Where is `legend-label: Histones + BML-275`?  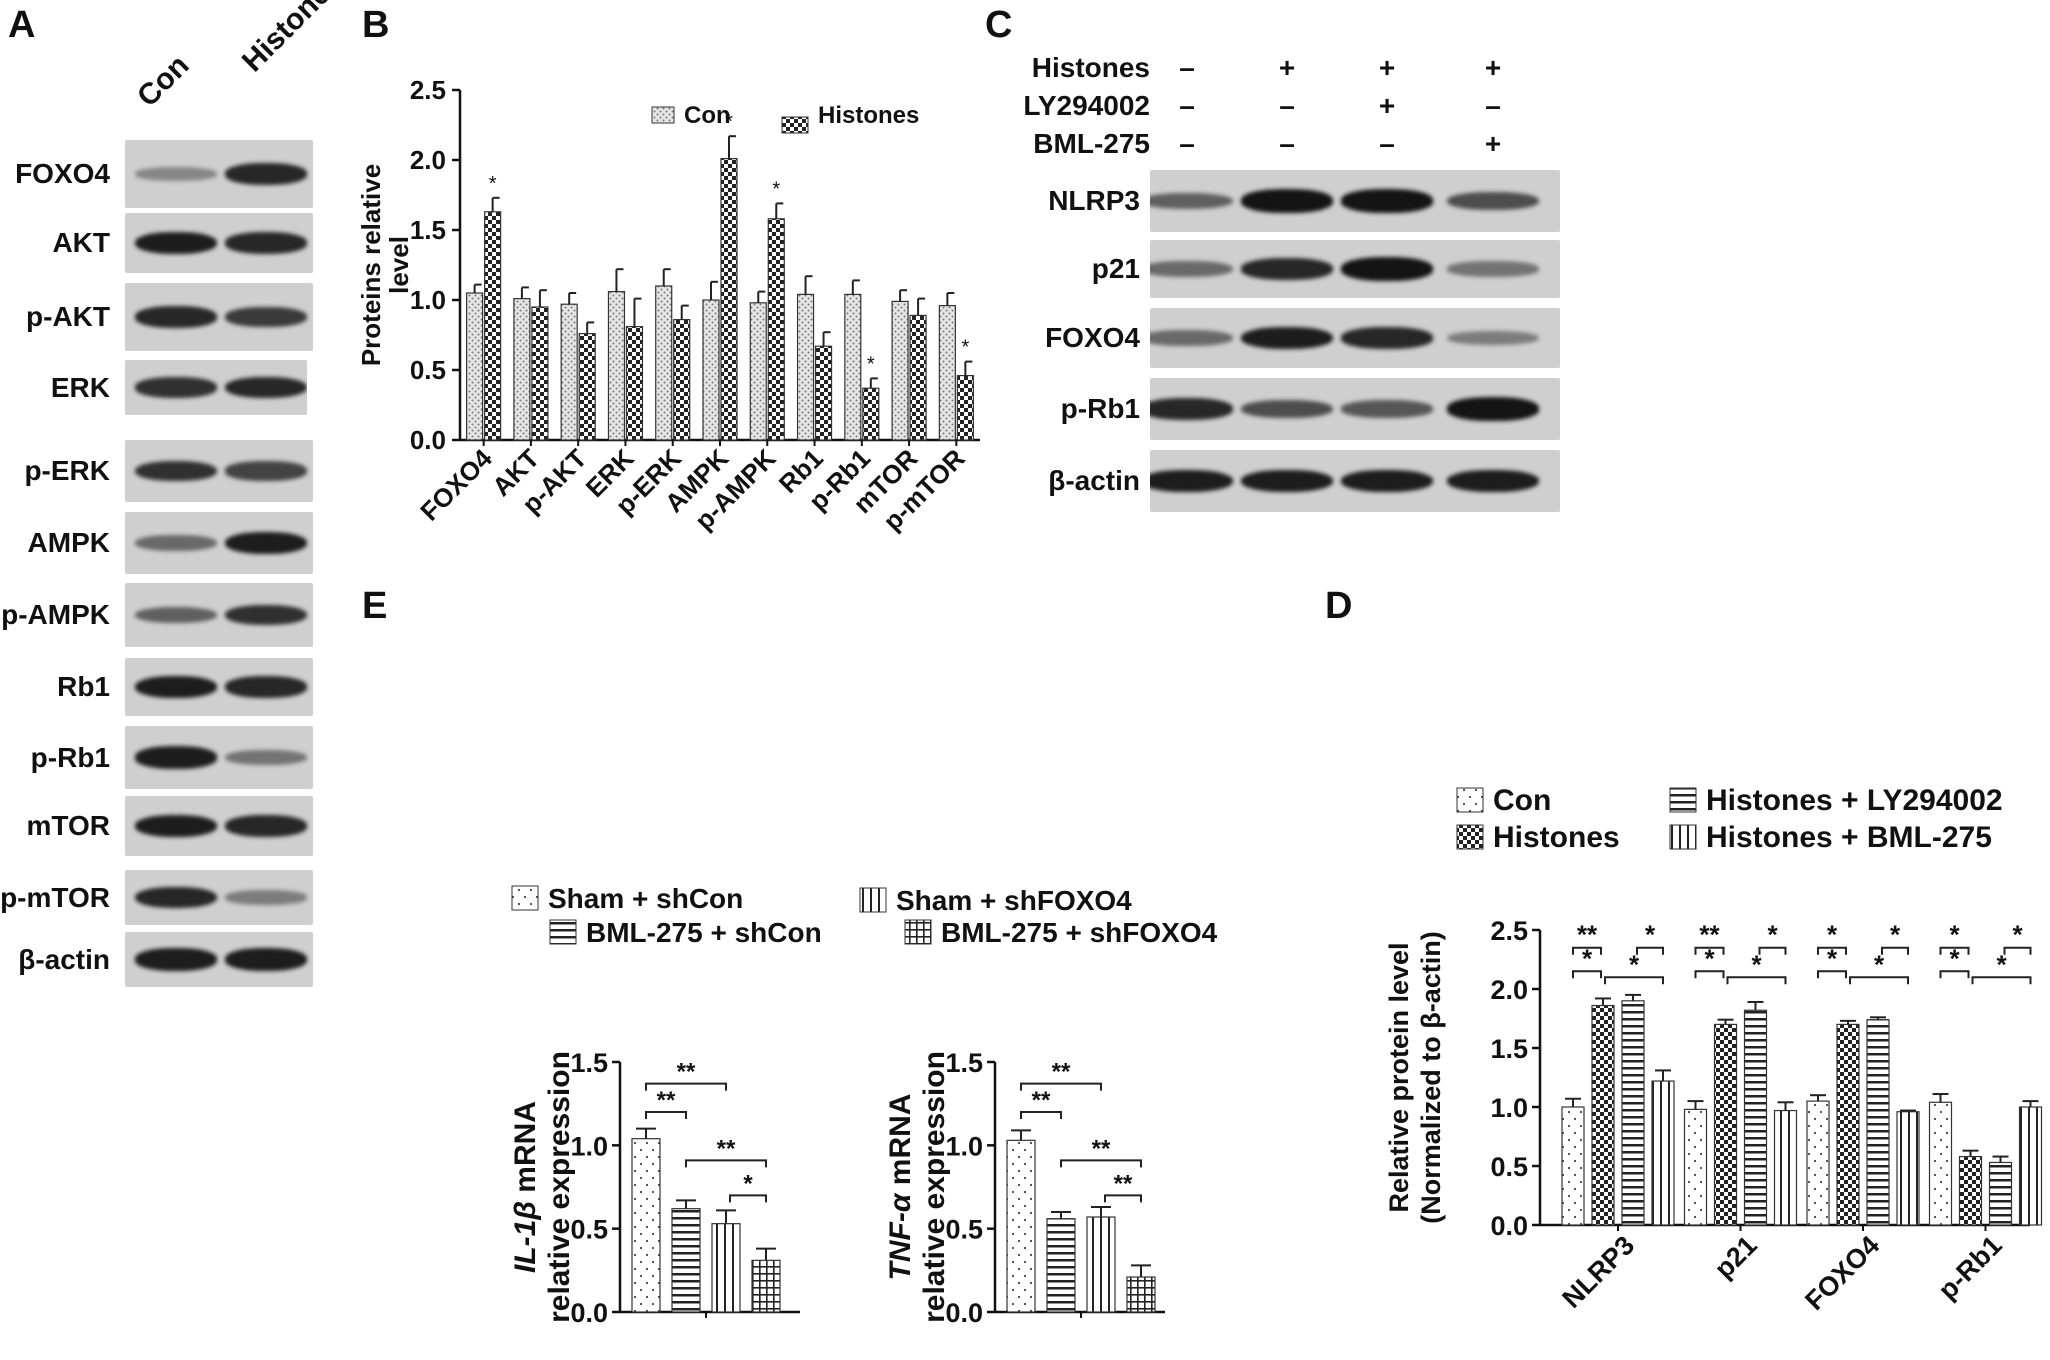 legend-label: Histones + BML-275 is located at coordinates (1849, 837).